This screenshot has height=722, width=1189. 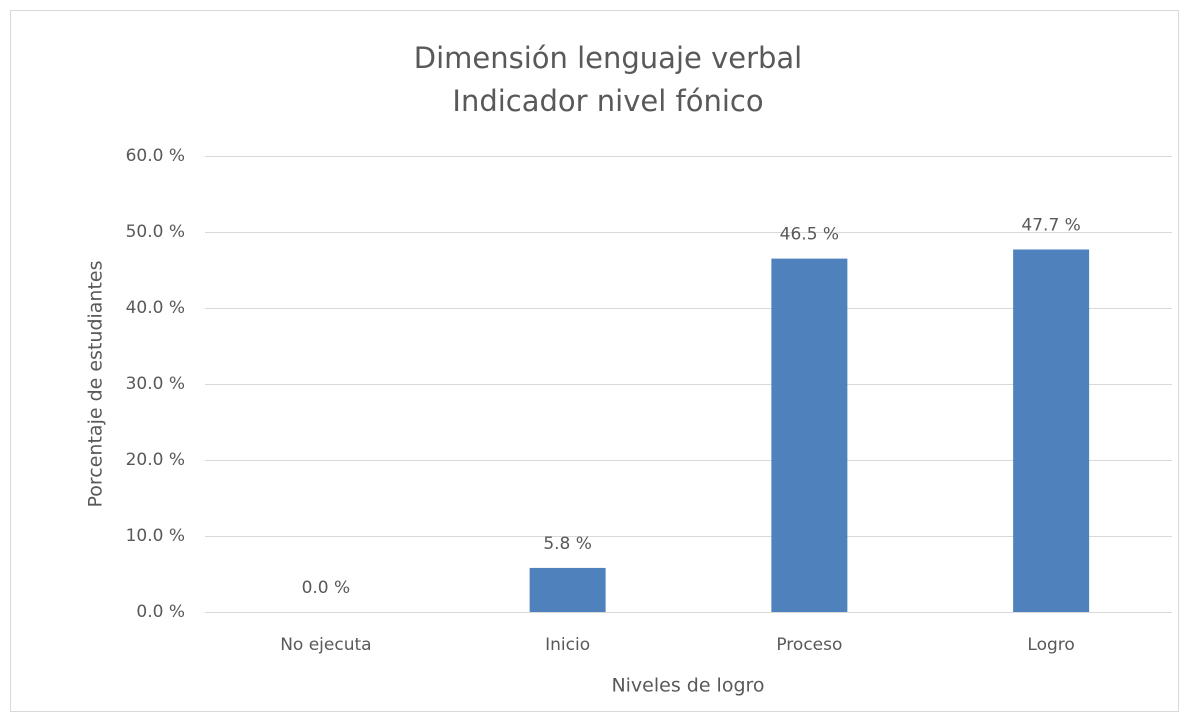 I want to click on y-tick-label: 30.0 %, so click(x=155, y=384).